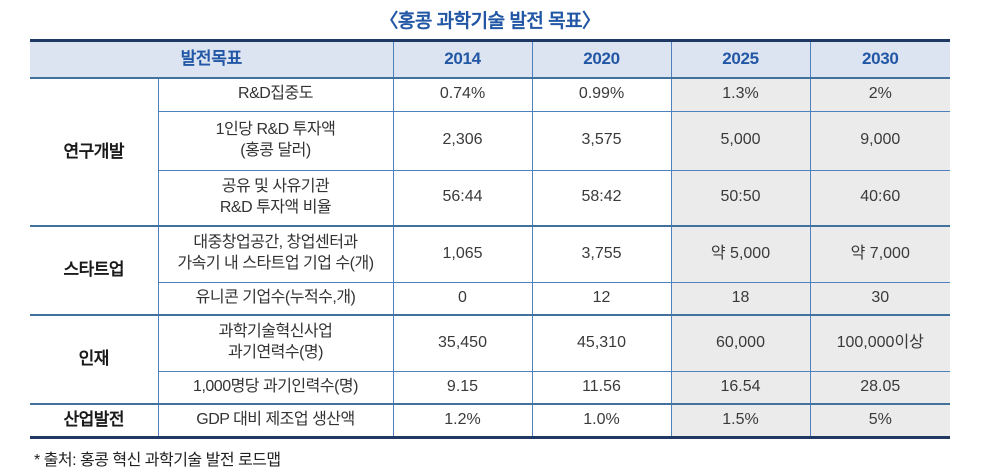  I want to click on header-row: 발전목표 2014 2020 2025 2030, so click(490, 59).